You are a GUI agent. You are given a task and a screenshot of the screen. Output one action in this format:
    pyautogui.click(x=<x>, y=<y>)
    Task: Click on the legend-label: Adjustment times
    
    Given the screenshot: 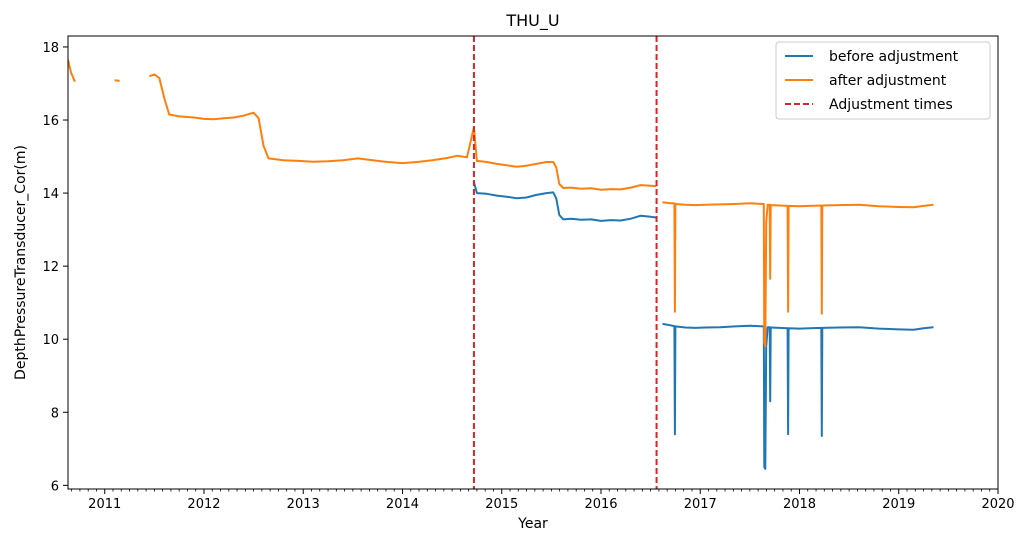 What is the action you would take?
    pyautogui.click(x=891, y=105)
    